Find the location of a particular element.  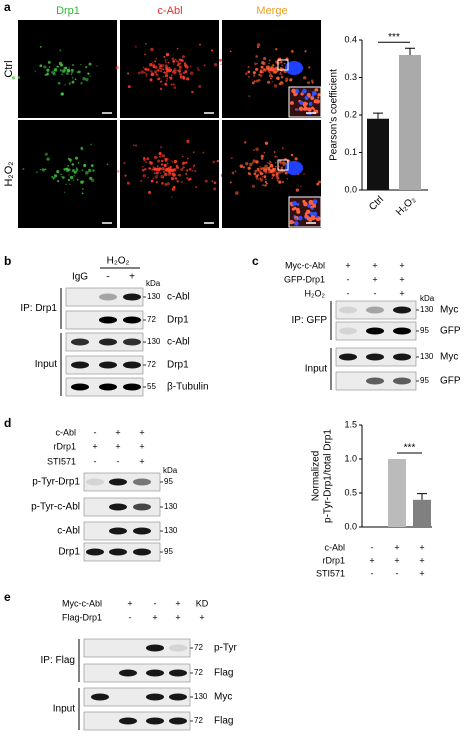

y-tick-label: 0.0 is located at coordinates (350, 189).